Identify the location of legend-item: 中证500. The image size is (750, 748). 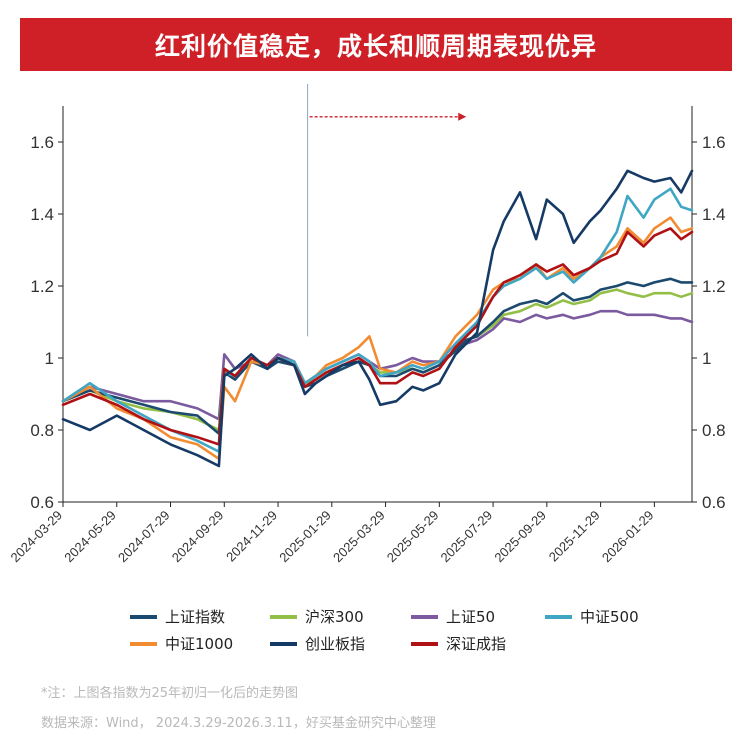
(592, 616).